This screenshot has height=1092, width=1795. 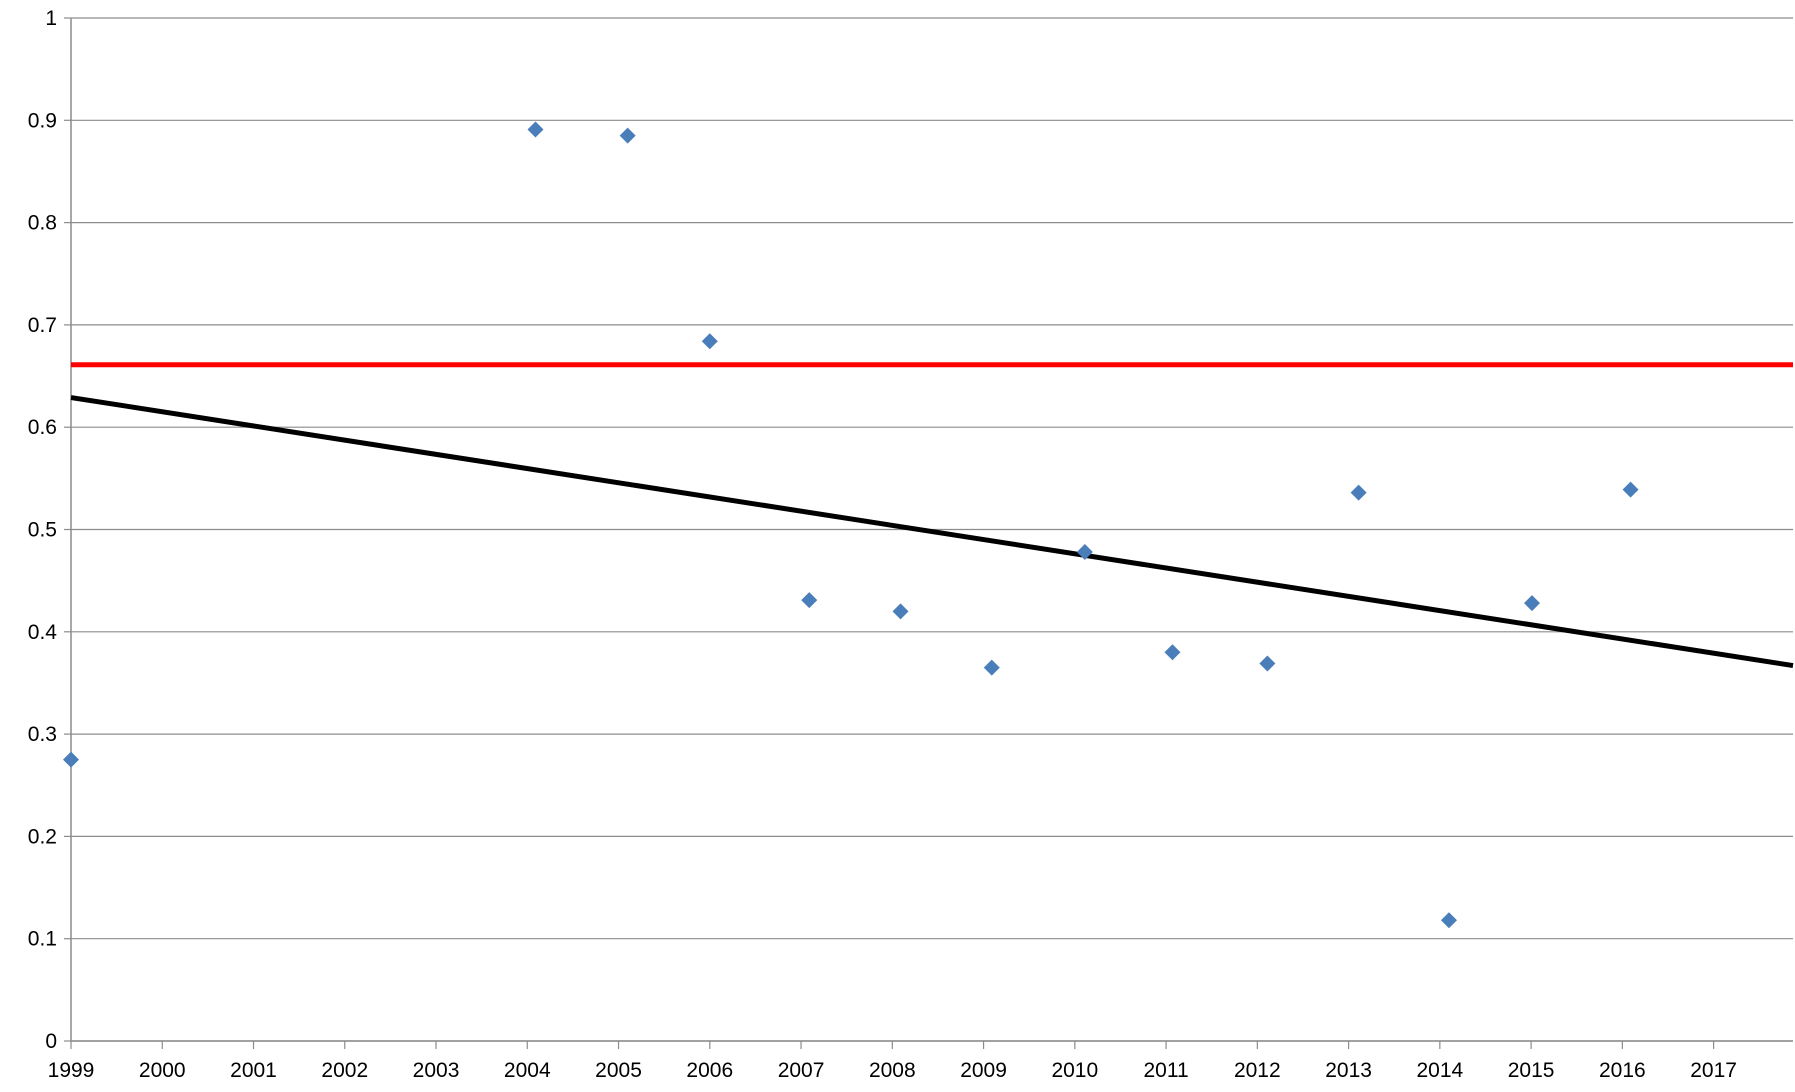 What do you see at coordinates (1165, 1070) in the screenshot?
I see `x-tick-label: 2011` at bounding box center [1165, 1070].